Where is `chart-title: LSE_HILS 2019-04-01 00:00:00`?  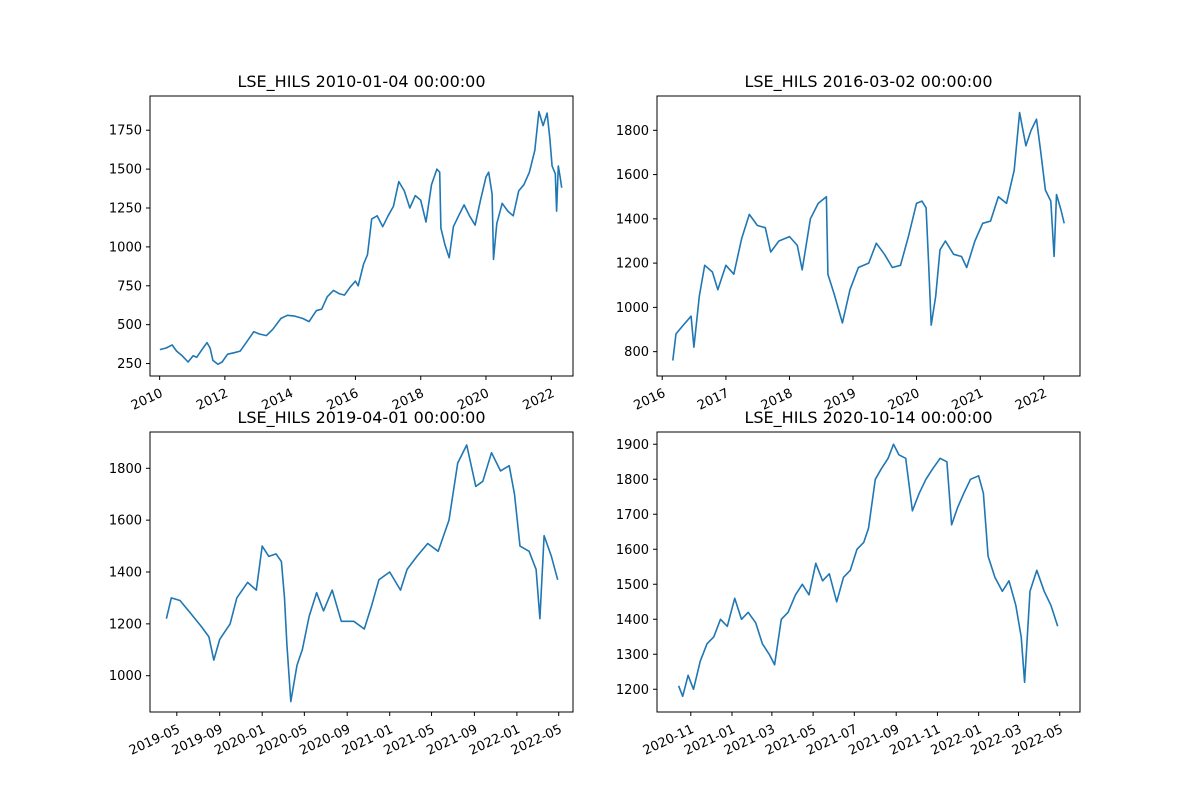 chart-title: LSE_HILS 2019-04-01 00:00:00 is located at coordinates (361, 418).